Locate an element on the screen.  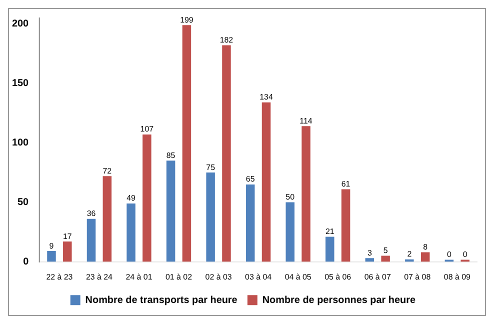
y-tick-label: 50 is located at coordinates (24, 202).